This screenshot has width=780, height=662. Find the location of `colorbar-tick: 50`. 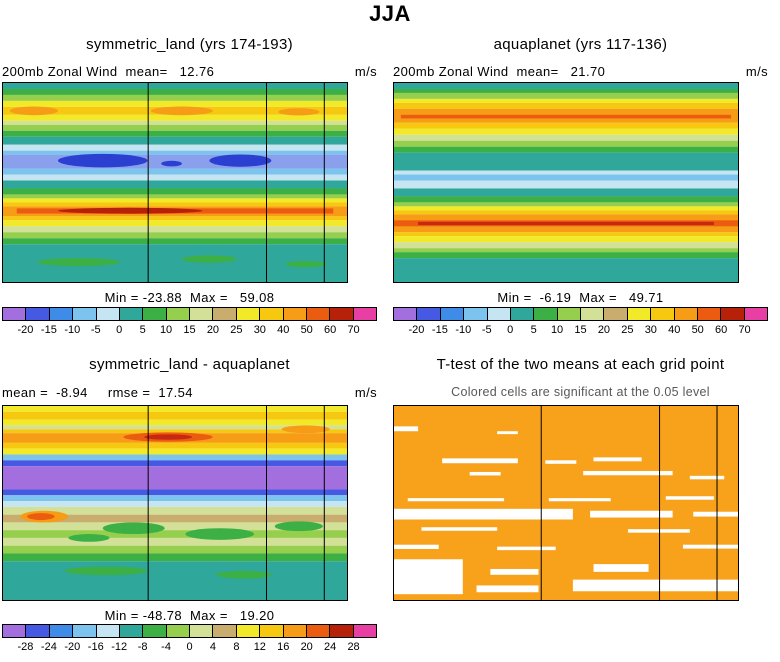

colorbar-tick: 50 is located at coordinates (697, 330).